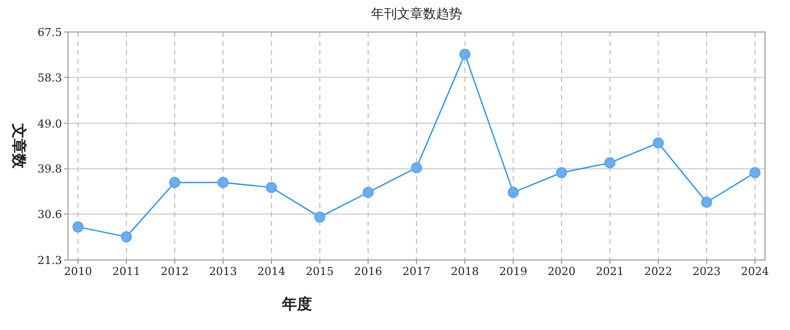  What do you see at coordinates (223, 271) in the screenshot?
I see `x-tick-label: 2013` at bounding box center [223, 271].